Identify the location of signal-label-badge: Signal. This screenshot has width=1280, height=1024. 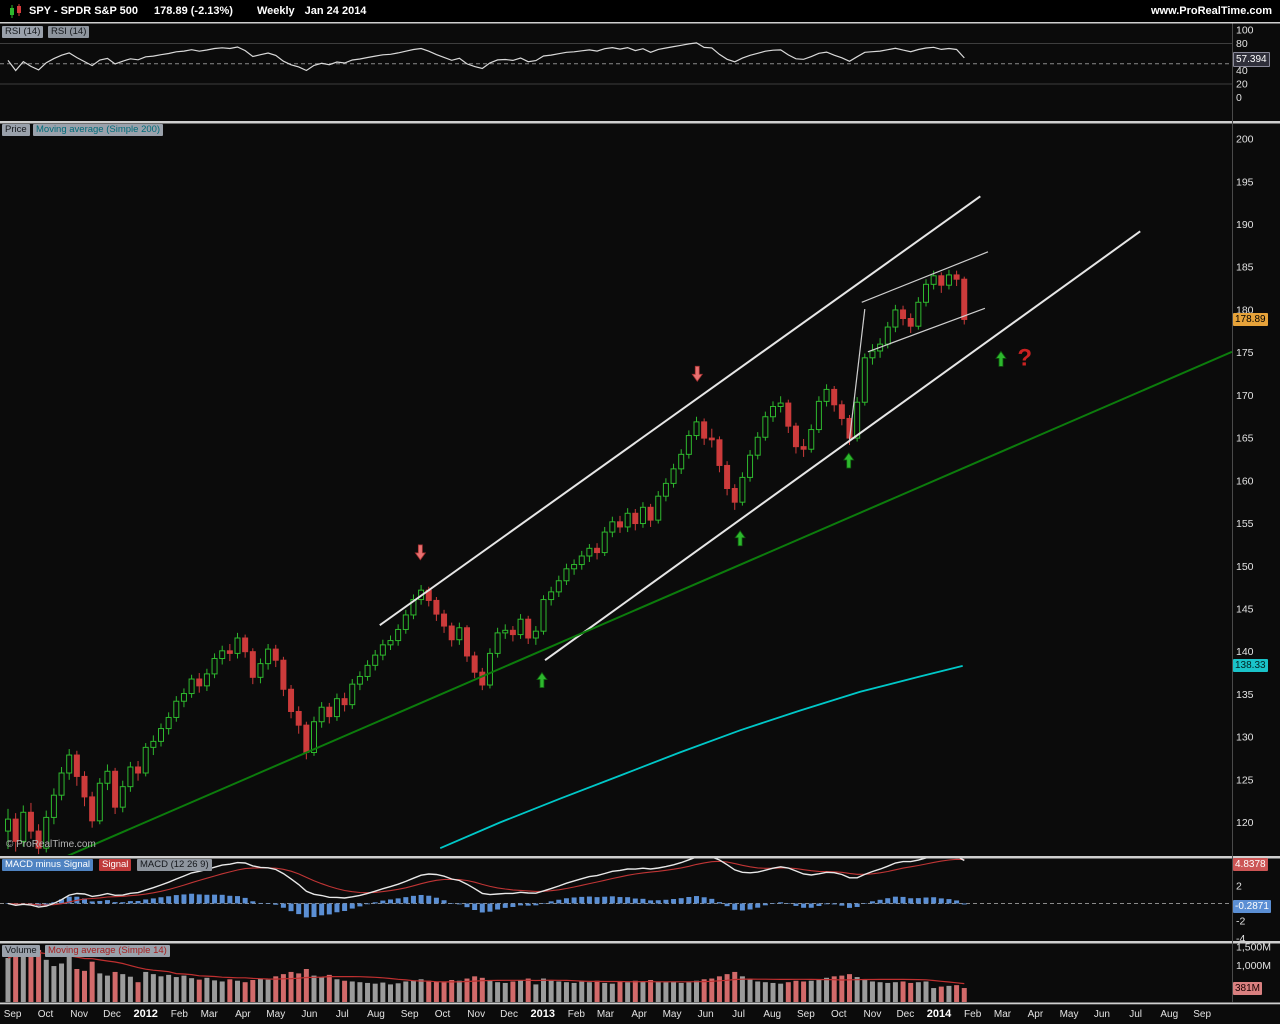
(115, 865).